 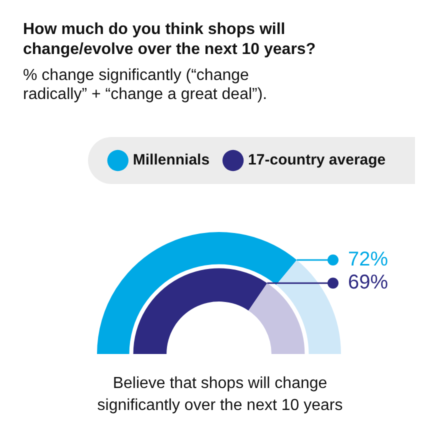 What do you see at coordinates (170, 40) in the screenshot?
I see `chart-title: How much do you think shops will change/evolve over the next 10 years?` at bounding box center [170, 40].